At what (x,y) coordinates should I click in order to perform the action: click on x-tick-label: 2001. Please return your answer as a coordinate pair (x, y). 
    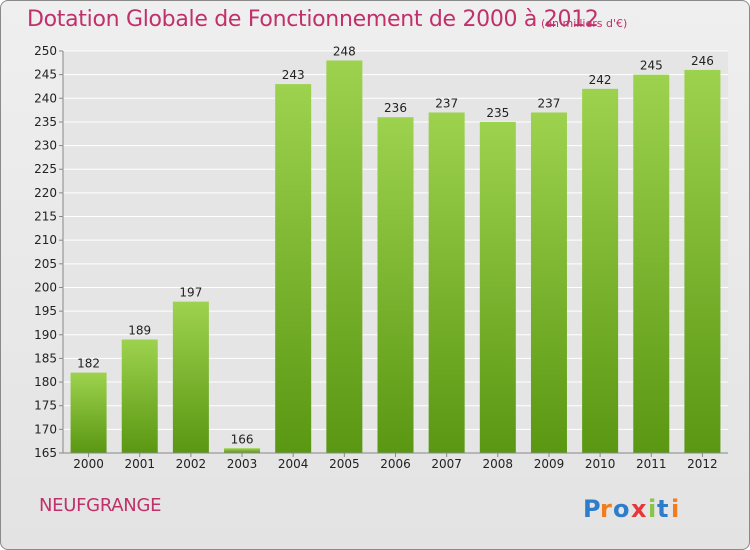
    Looking at the image, I should click on (139, 464).